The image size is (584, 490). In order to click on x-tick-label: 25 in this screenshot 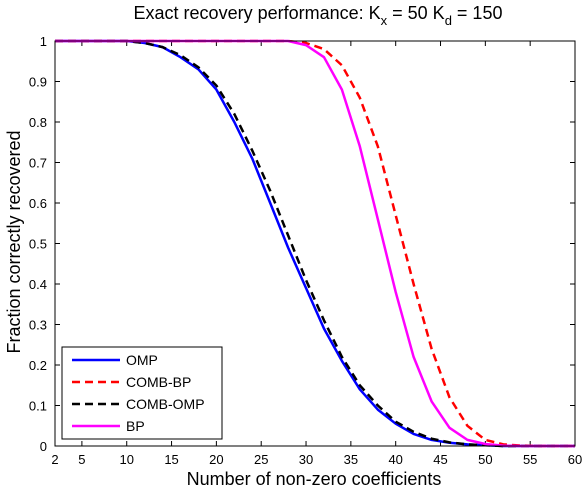, I will do `click(261, 459)`.